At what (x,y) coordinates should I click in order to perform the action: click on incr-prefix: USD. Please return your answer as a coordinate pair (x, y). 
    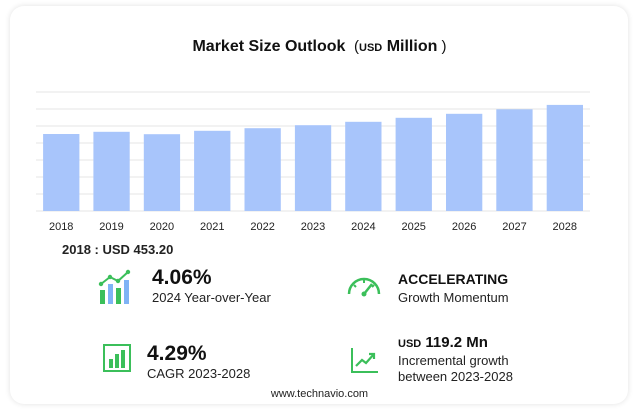
    Looking at the image, I should click on (410, 344).